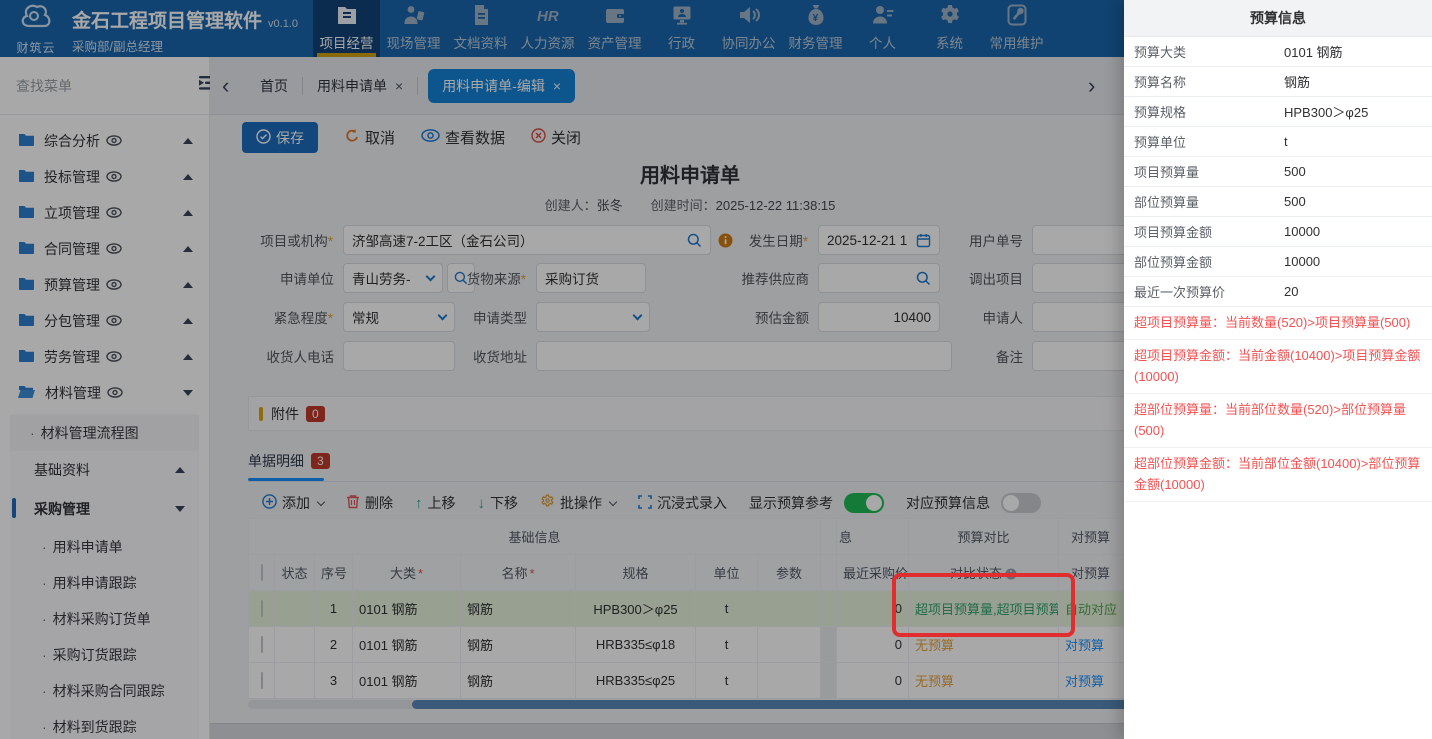 This screenshot has height=739, width=1432. Describe the element at coordinates (682, 503) in the screenshot. I see `immersive-entry-button: 沉浸式录入` at that location.